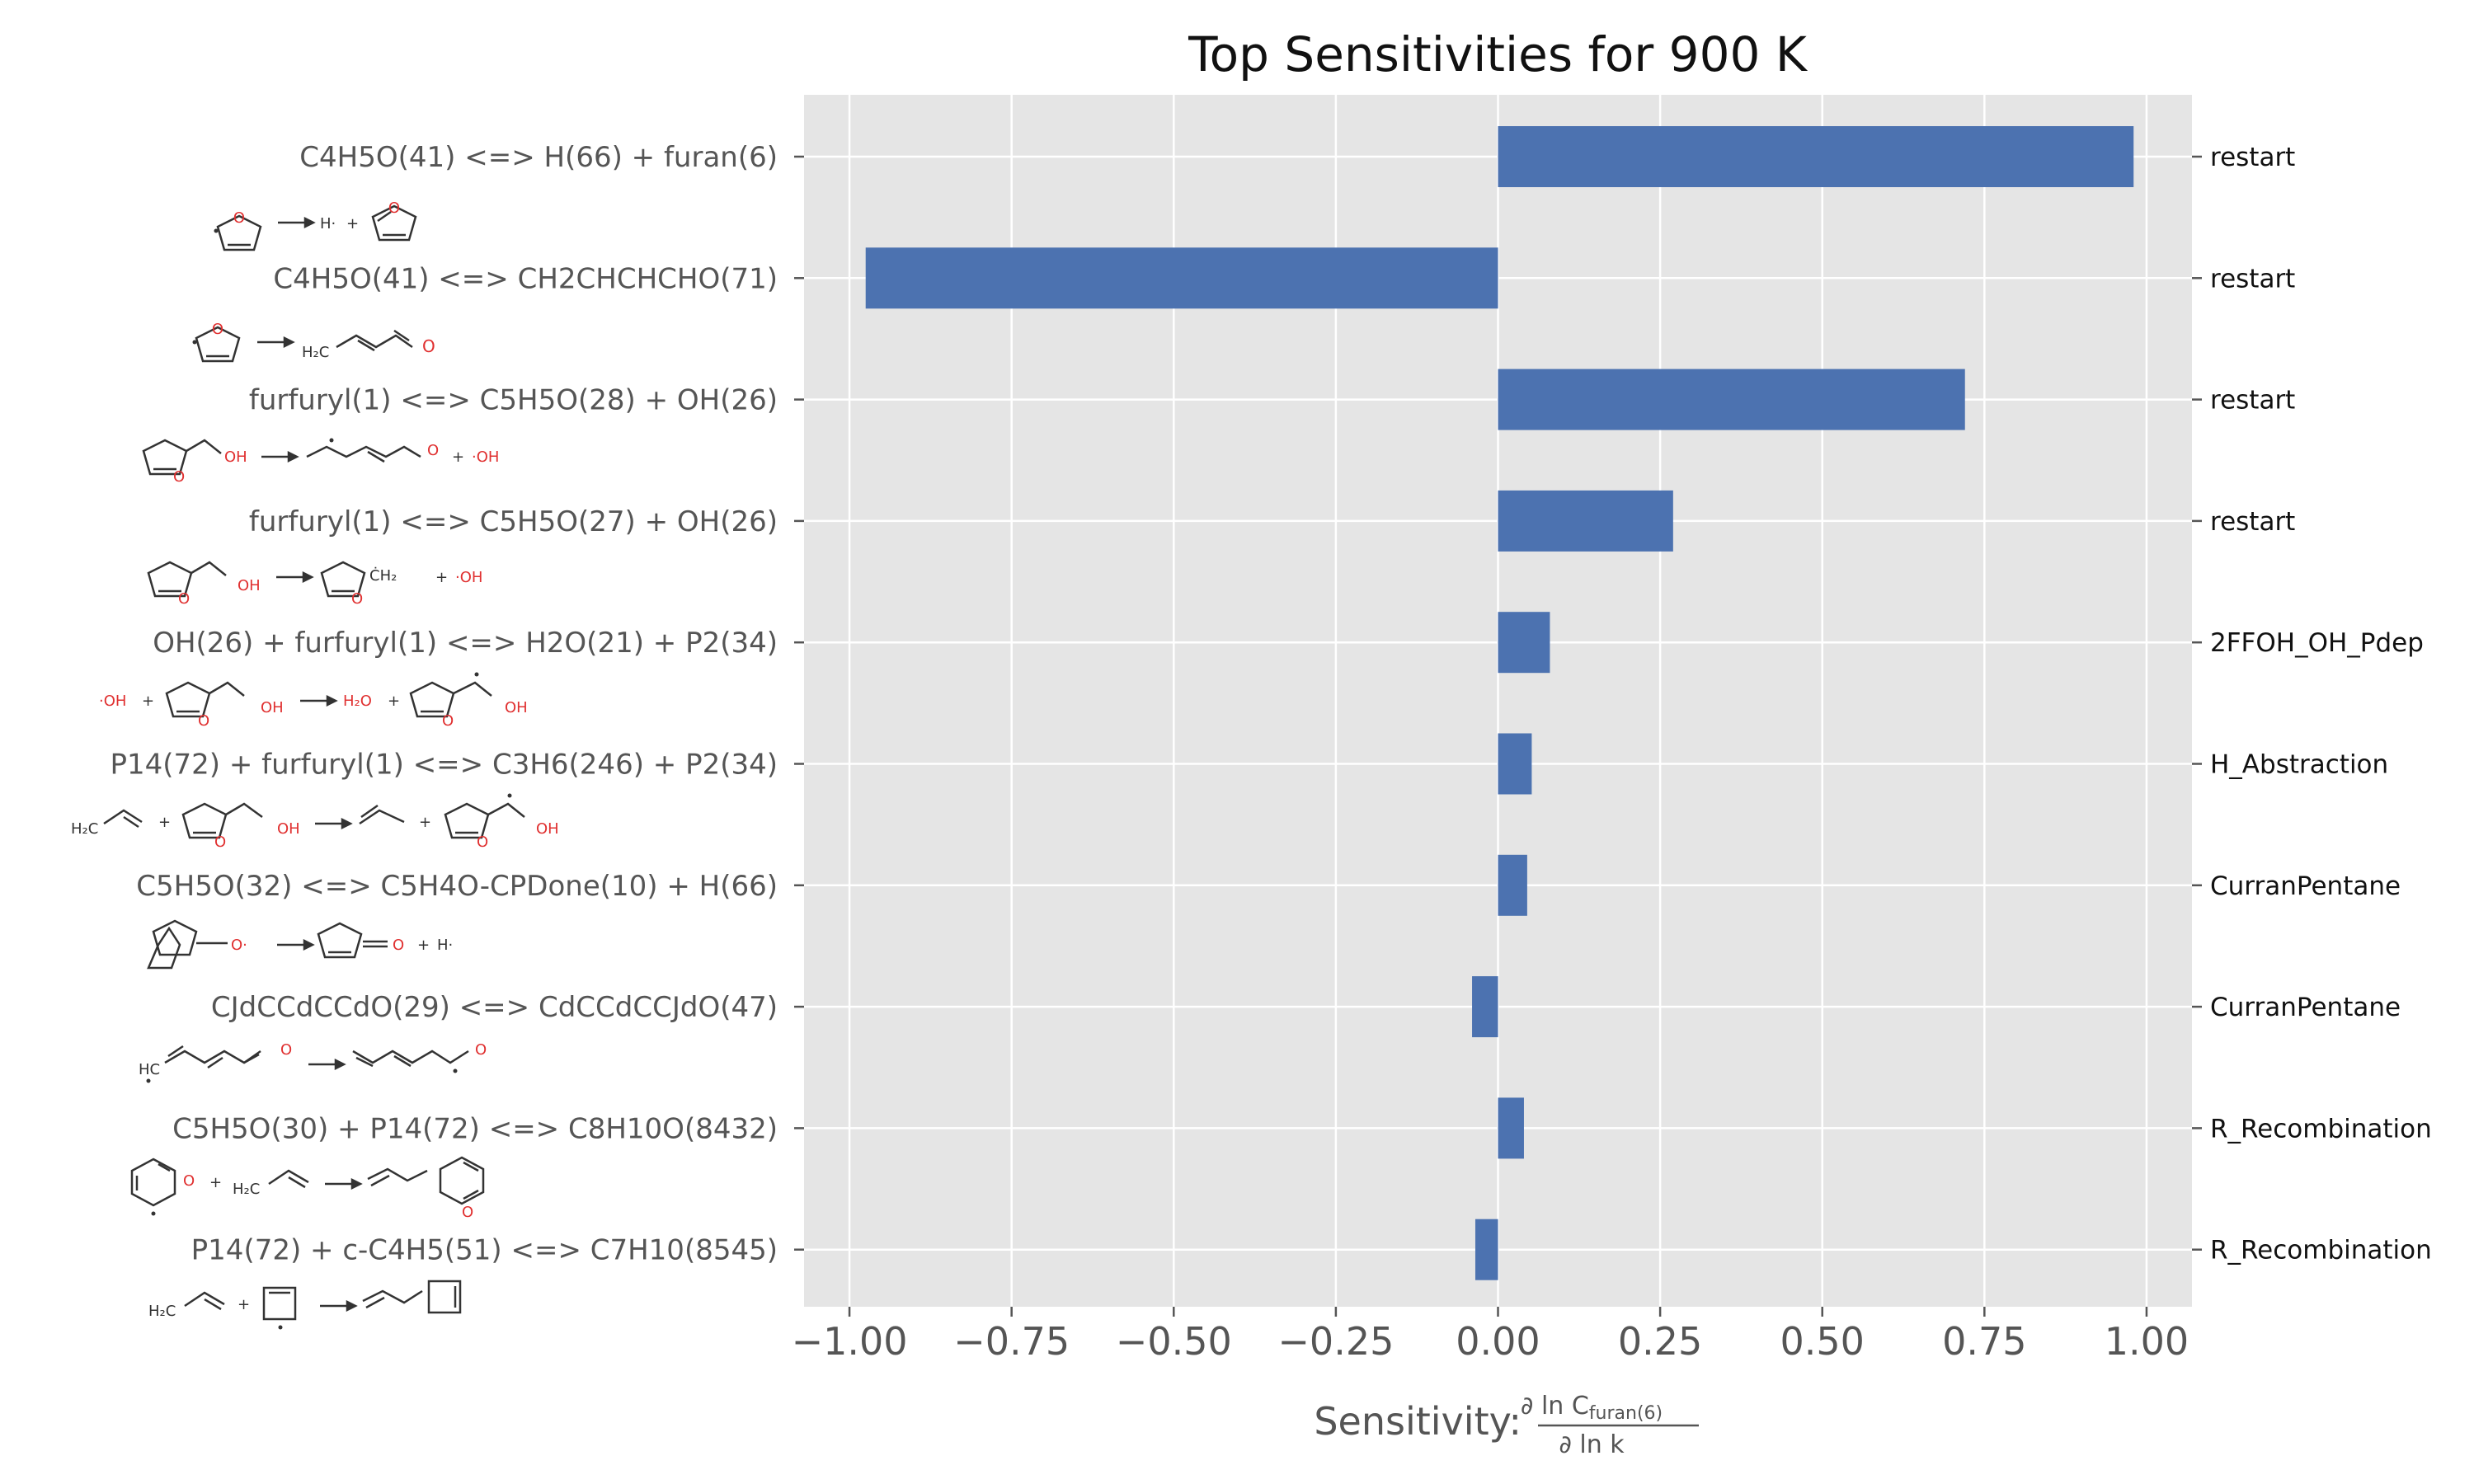 The width and height of the screenshot is (2474, 1484). I want to click on x-axis-label: Sensitivity: ∂ ln Cfuran(6) ∂ ln k, so click(1506, 1425).